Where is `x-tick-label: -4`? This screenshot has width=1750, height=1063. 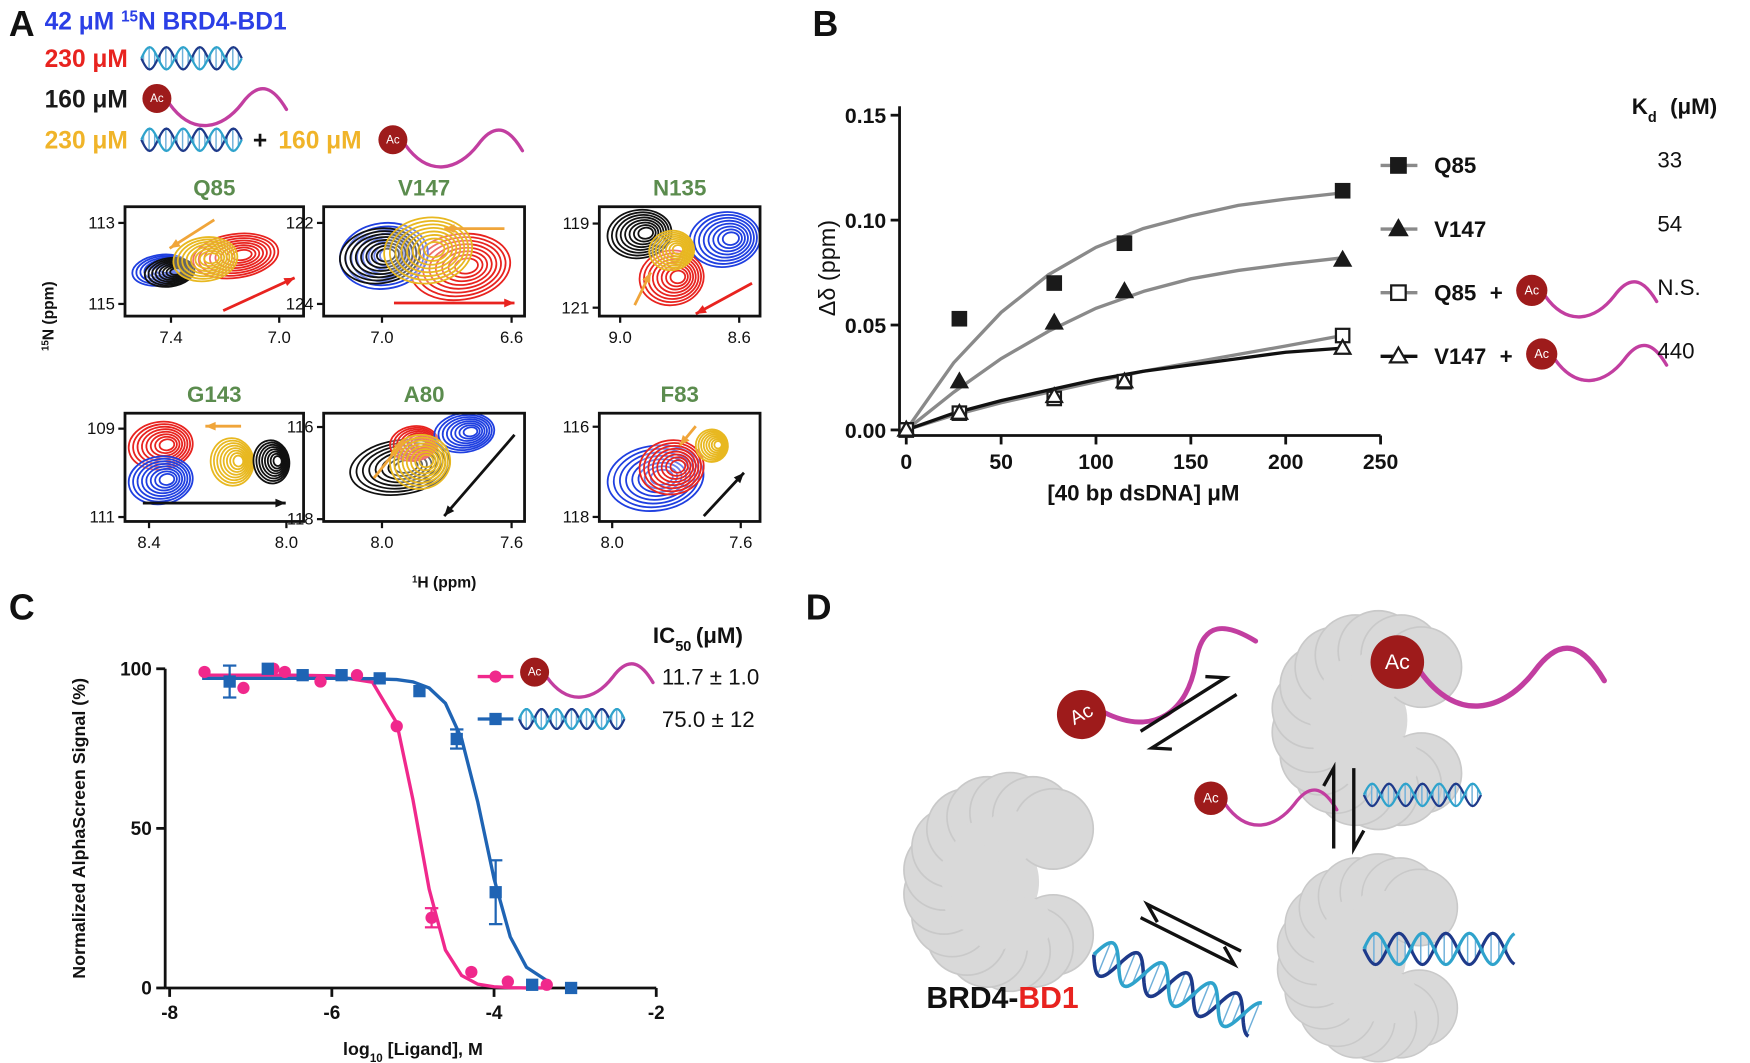
x-tick-label: -4 is located at coordinates (494, 1013).